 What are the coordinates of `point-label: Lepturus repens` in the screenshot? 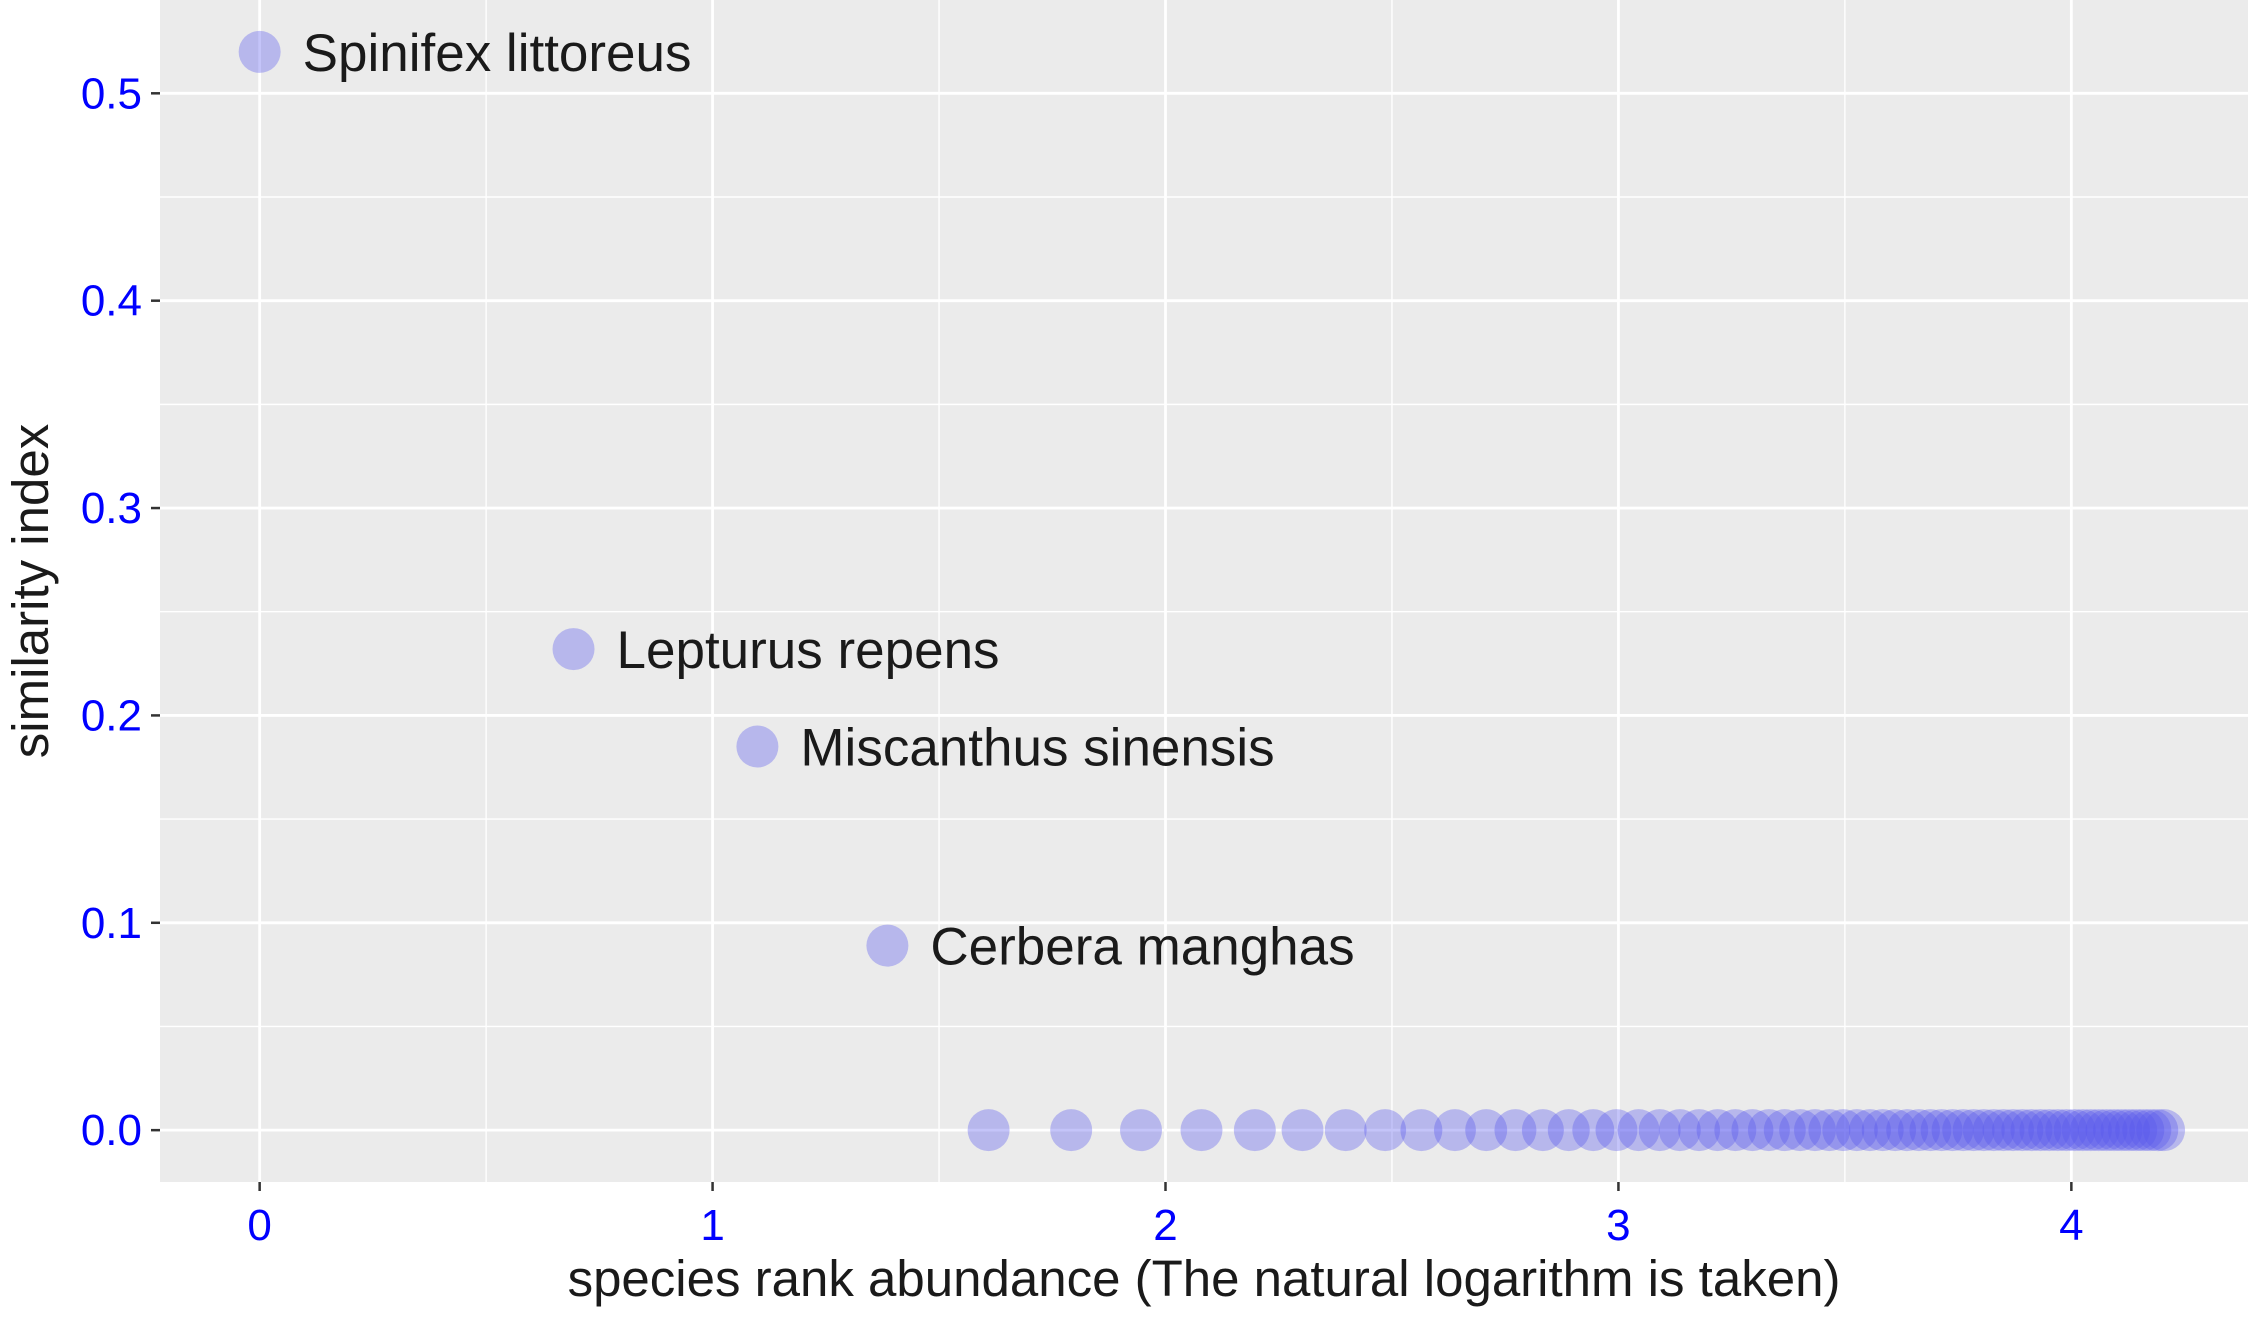 It's located at (808, 650).